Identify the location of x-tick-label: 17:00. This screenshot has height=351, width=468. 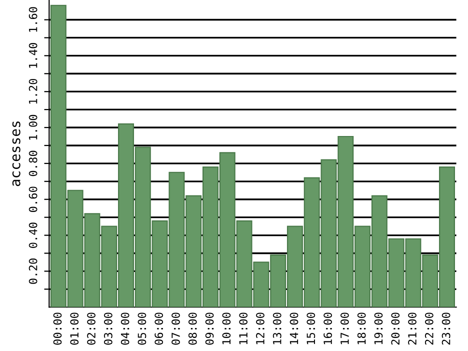
(344, 328).